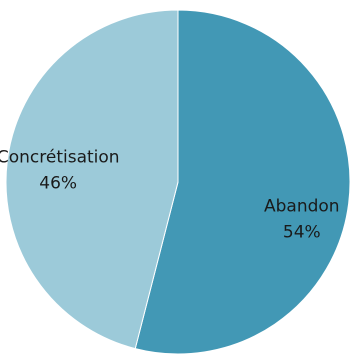 The width and height of the screenshot is (357, 358). What do you see at coordinates (60, 158) in the screenshot?
I see `slice-category-label: Concrétisation` at bounding box center [60, 158].